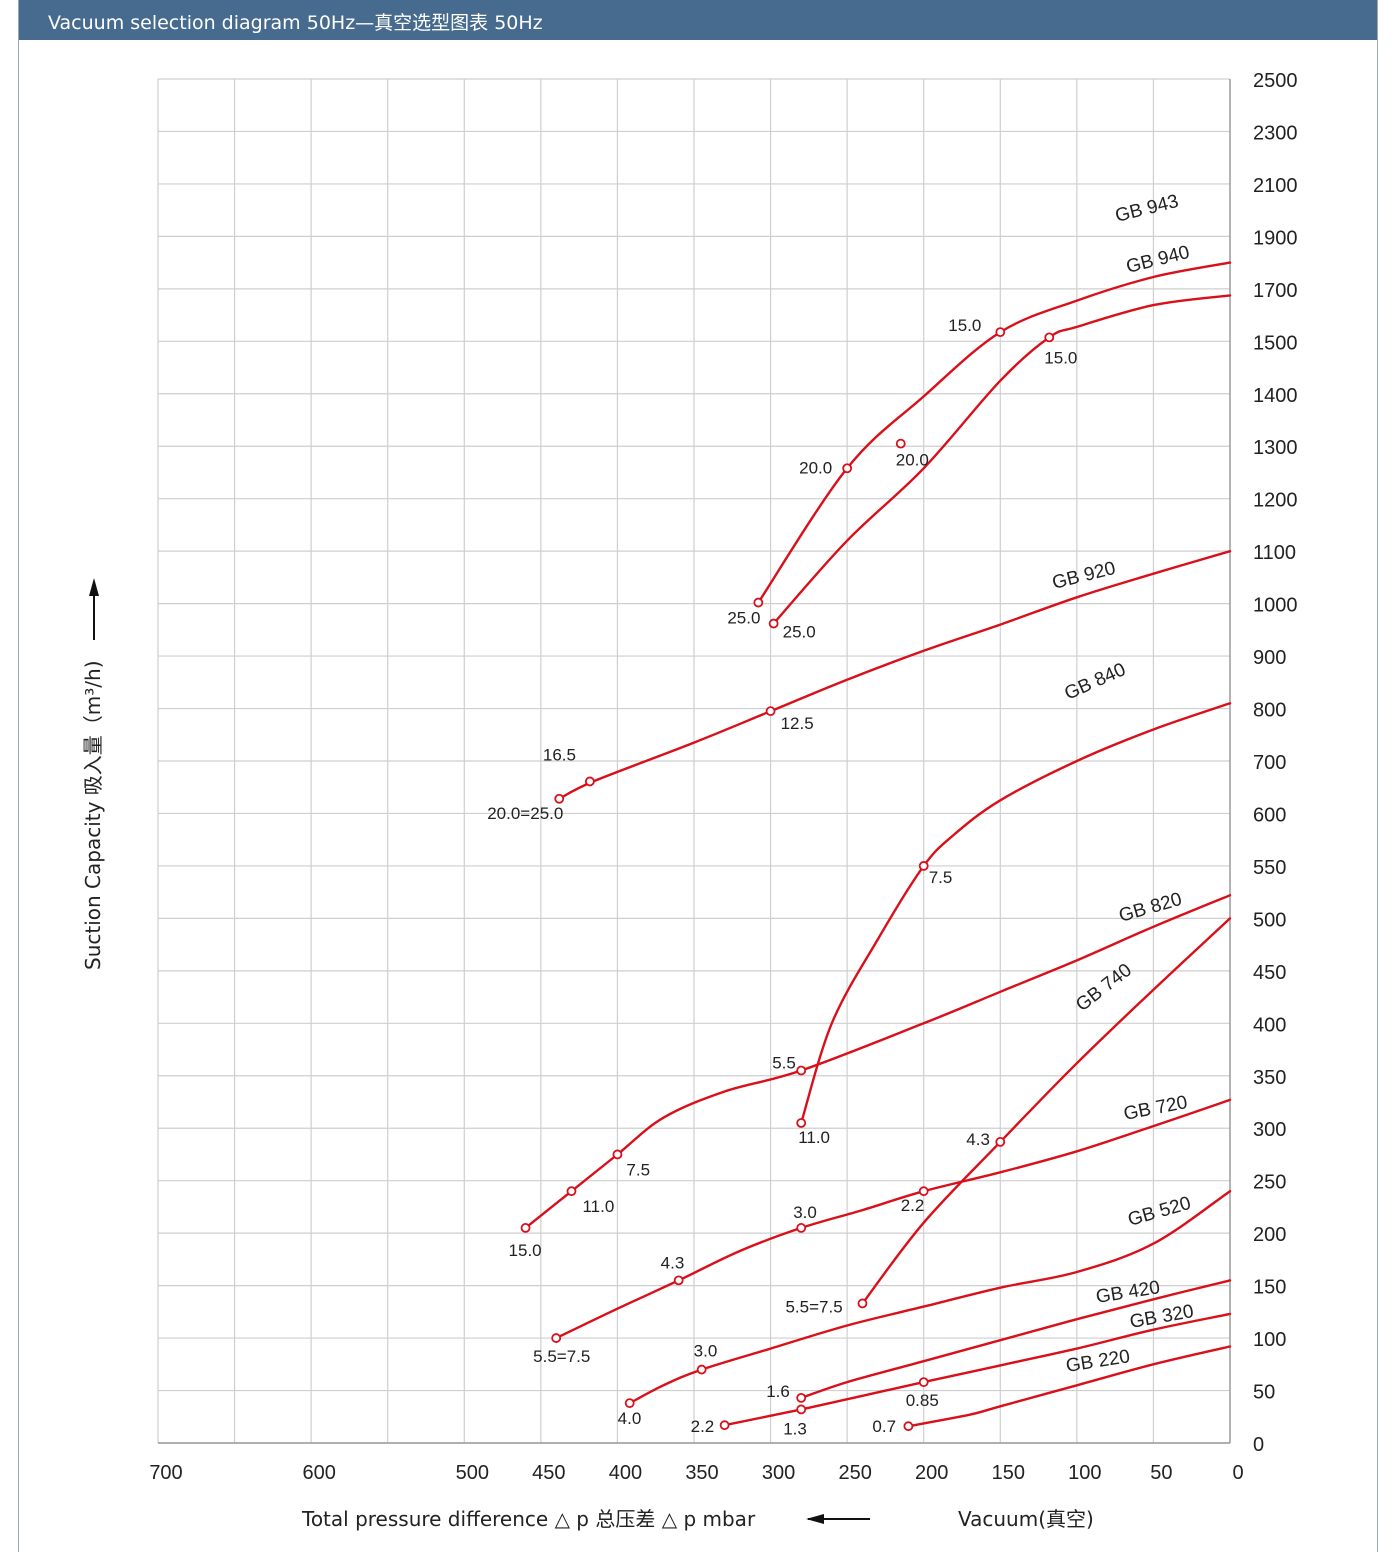 The image size is (1394, 1552). What do you see at coordinates (1275, 343) in the screenshot?
I see `y-tick-label: 1500` at bounding box center [1275, 343].